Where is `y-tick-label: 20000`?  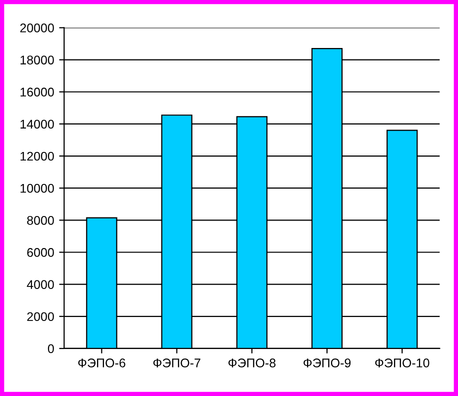 y-tick-label: 20000 is located at coordinates (37, 28).